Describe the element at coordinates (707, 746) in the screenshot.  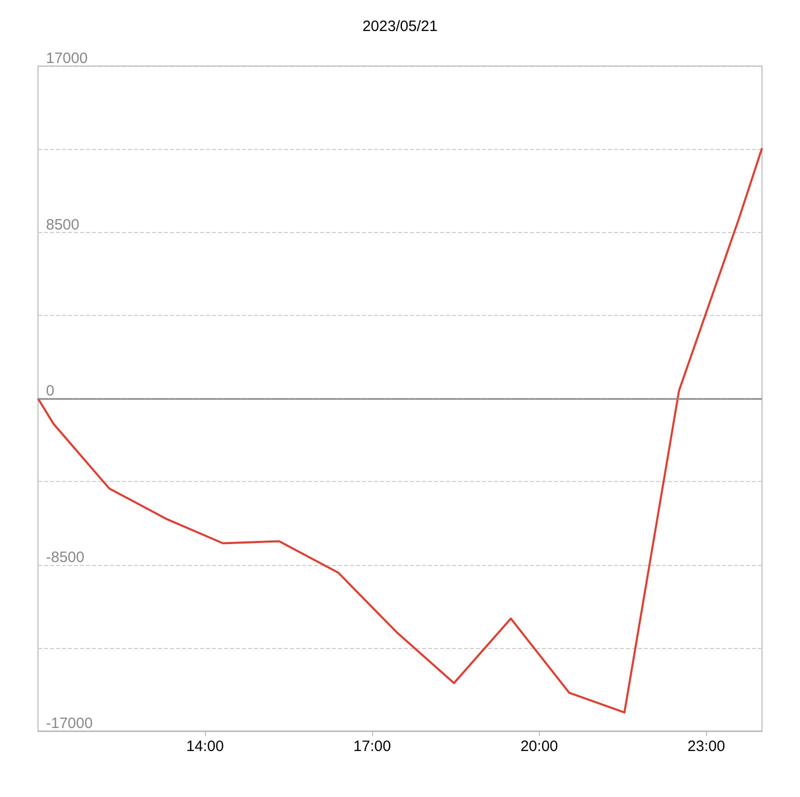
I see `x-tick-label: 23:00` at that location.